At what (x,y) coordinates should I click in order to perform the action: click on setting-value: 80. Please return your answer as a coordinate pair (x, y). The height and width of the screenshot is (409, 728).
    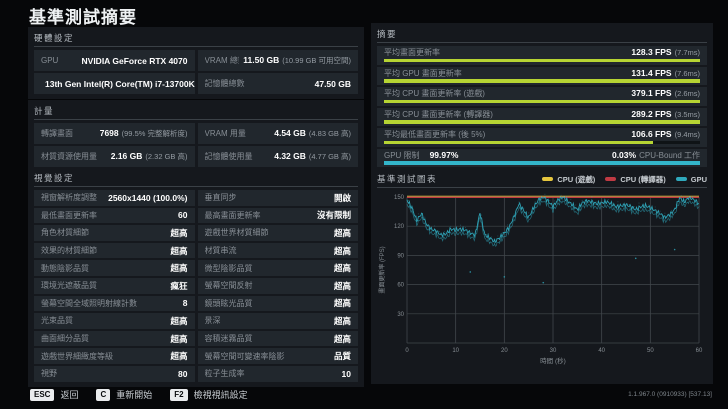
    Looking at the image, I should click on (183, 373).